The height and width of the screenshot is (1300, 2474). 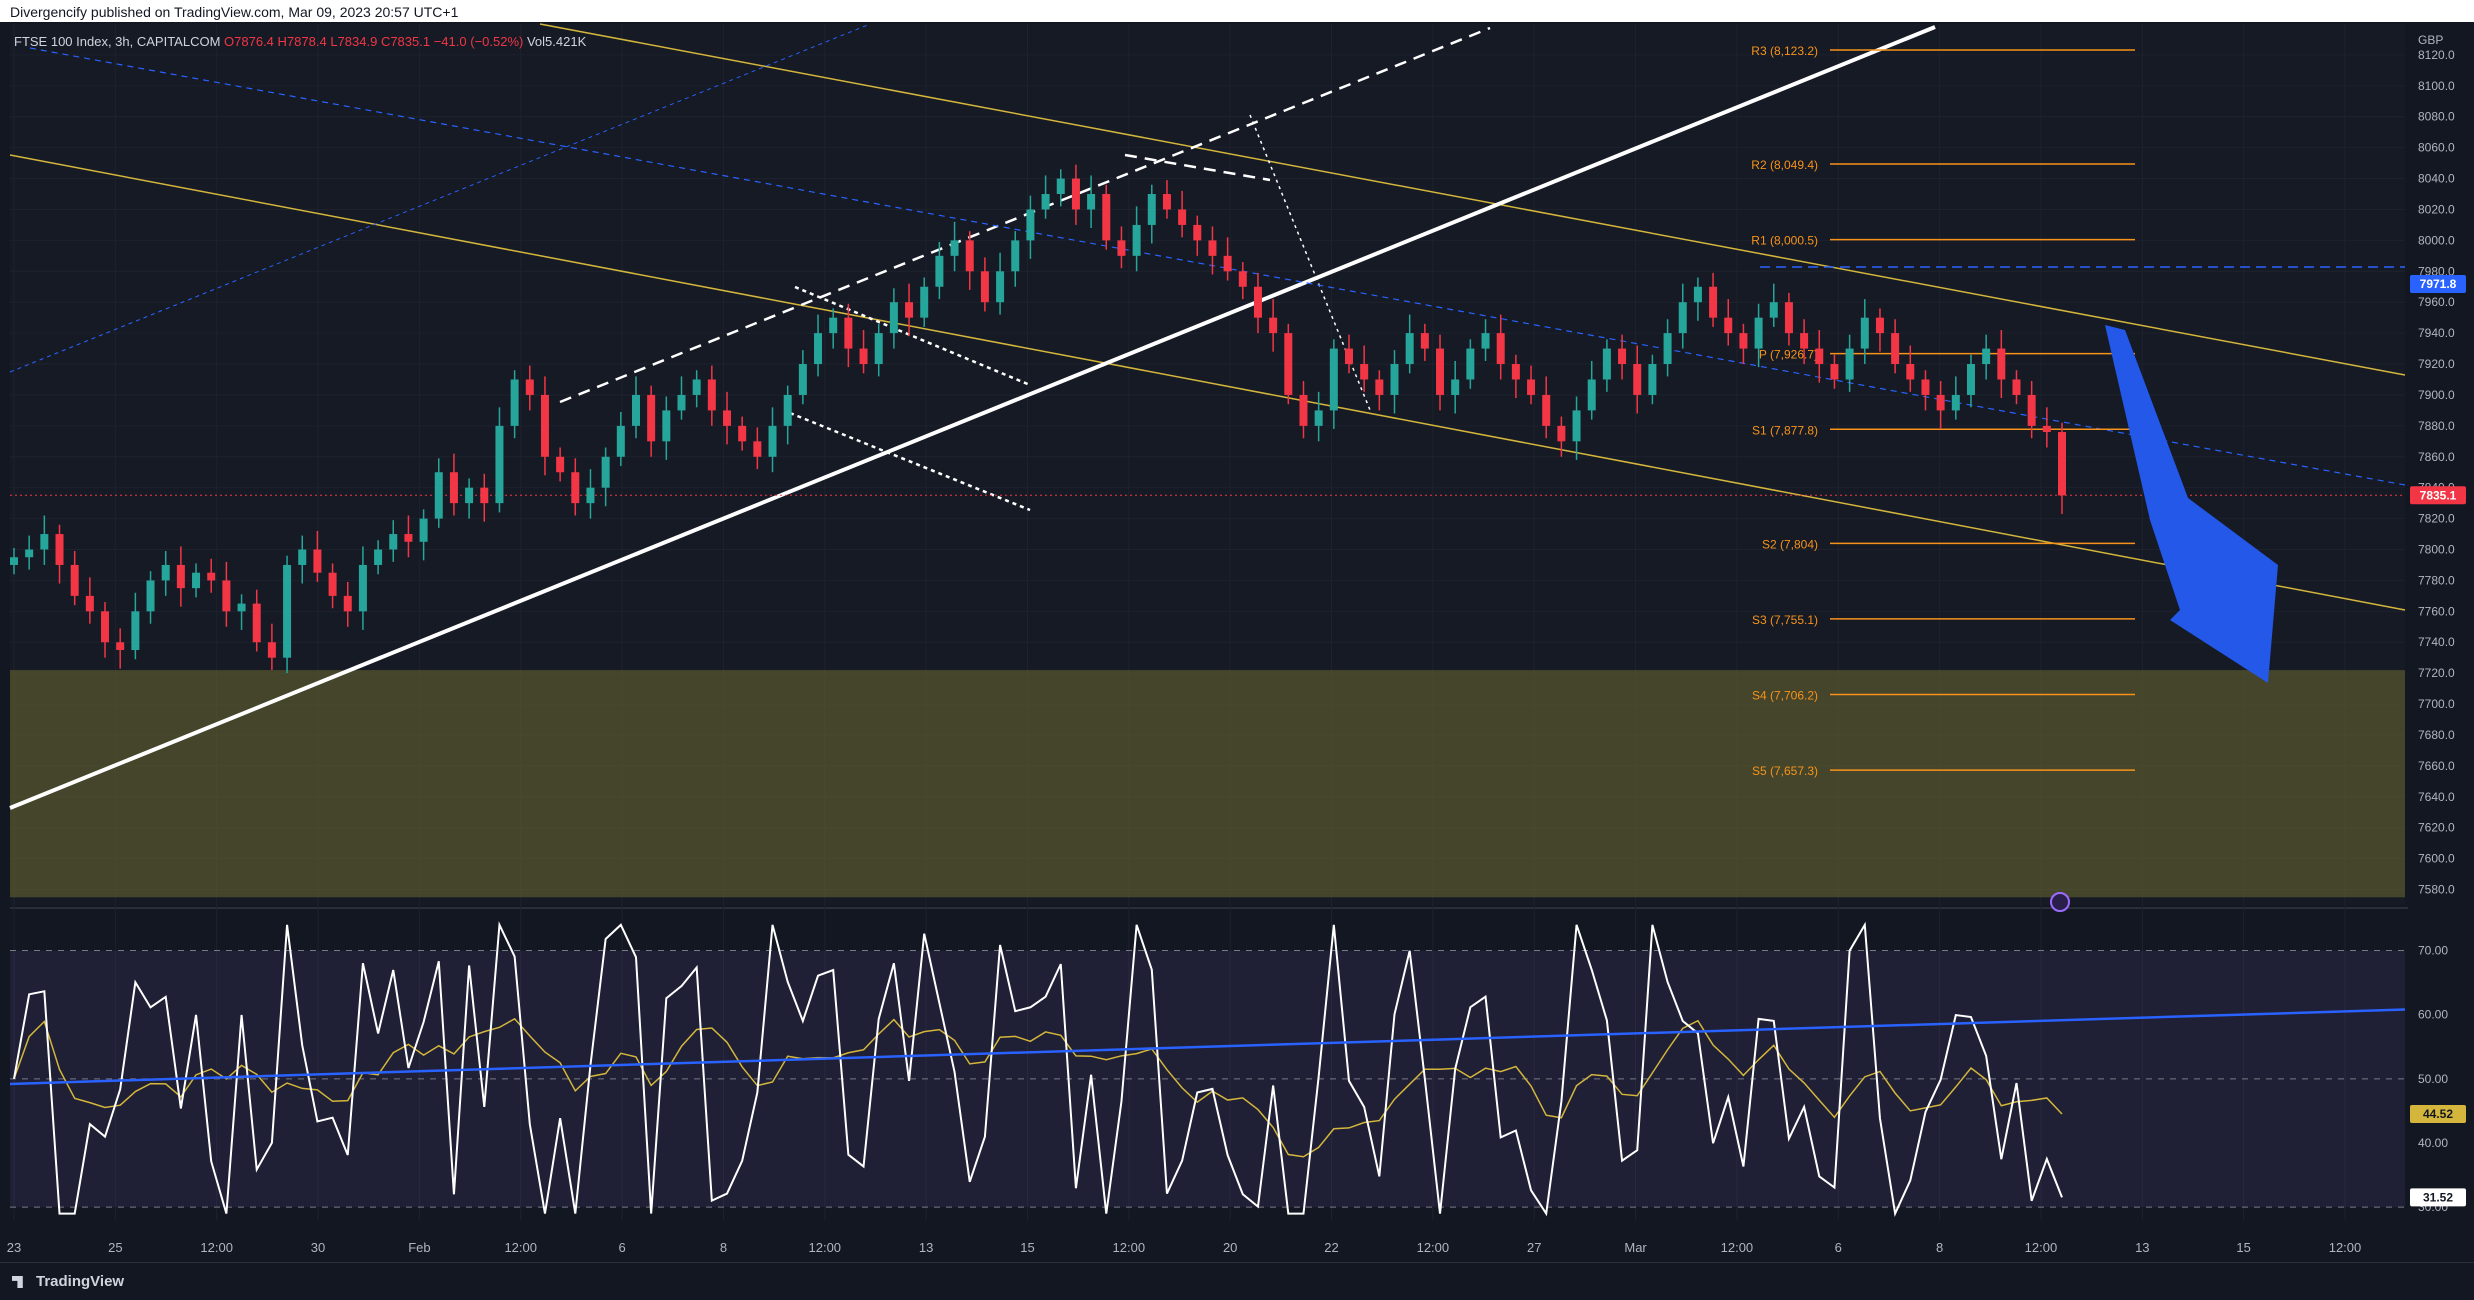 What do you see at coordinates (2436, 209) in the screenshot?
I see `price-tick-label: 8020.0` at bounding box center [2436, 209].